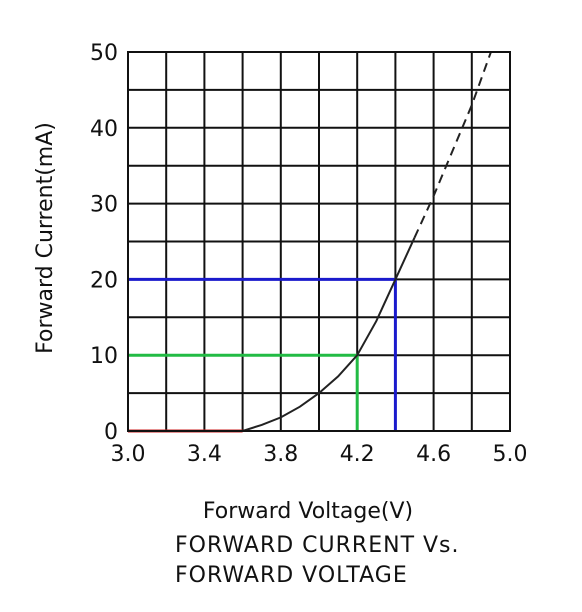 The width and height of the screenshot is (582, 612). Describe the element at coordinates (204, 454) in the screenshot. I see `x-tick-label: 3.4` at that location.